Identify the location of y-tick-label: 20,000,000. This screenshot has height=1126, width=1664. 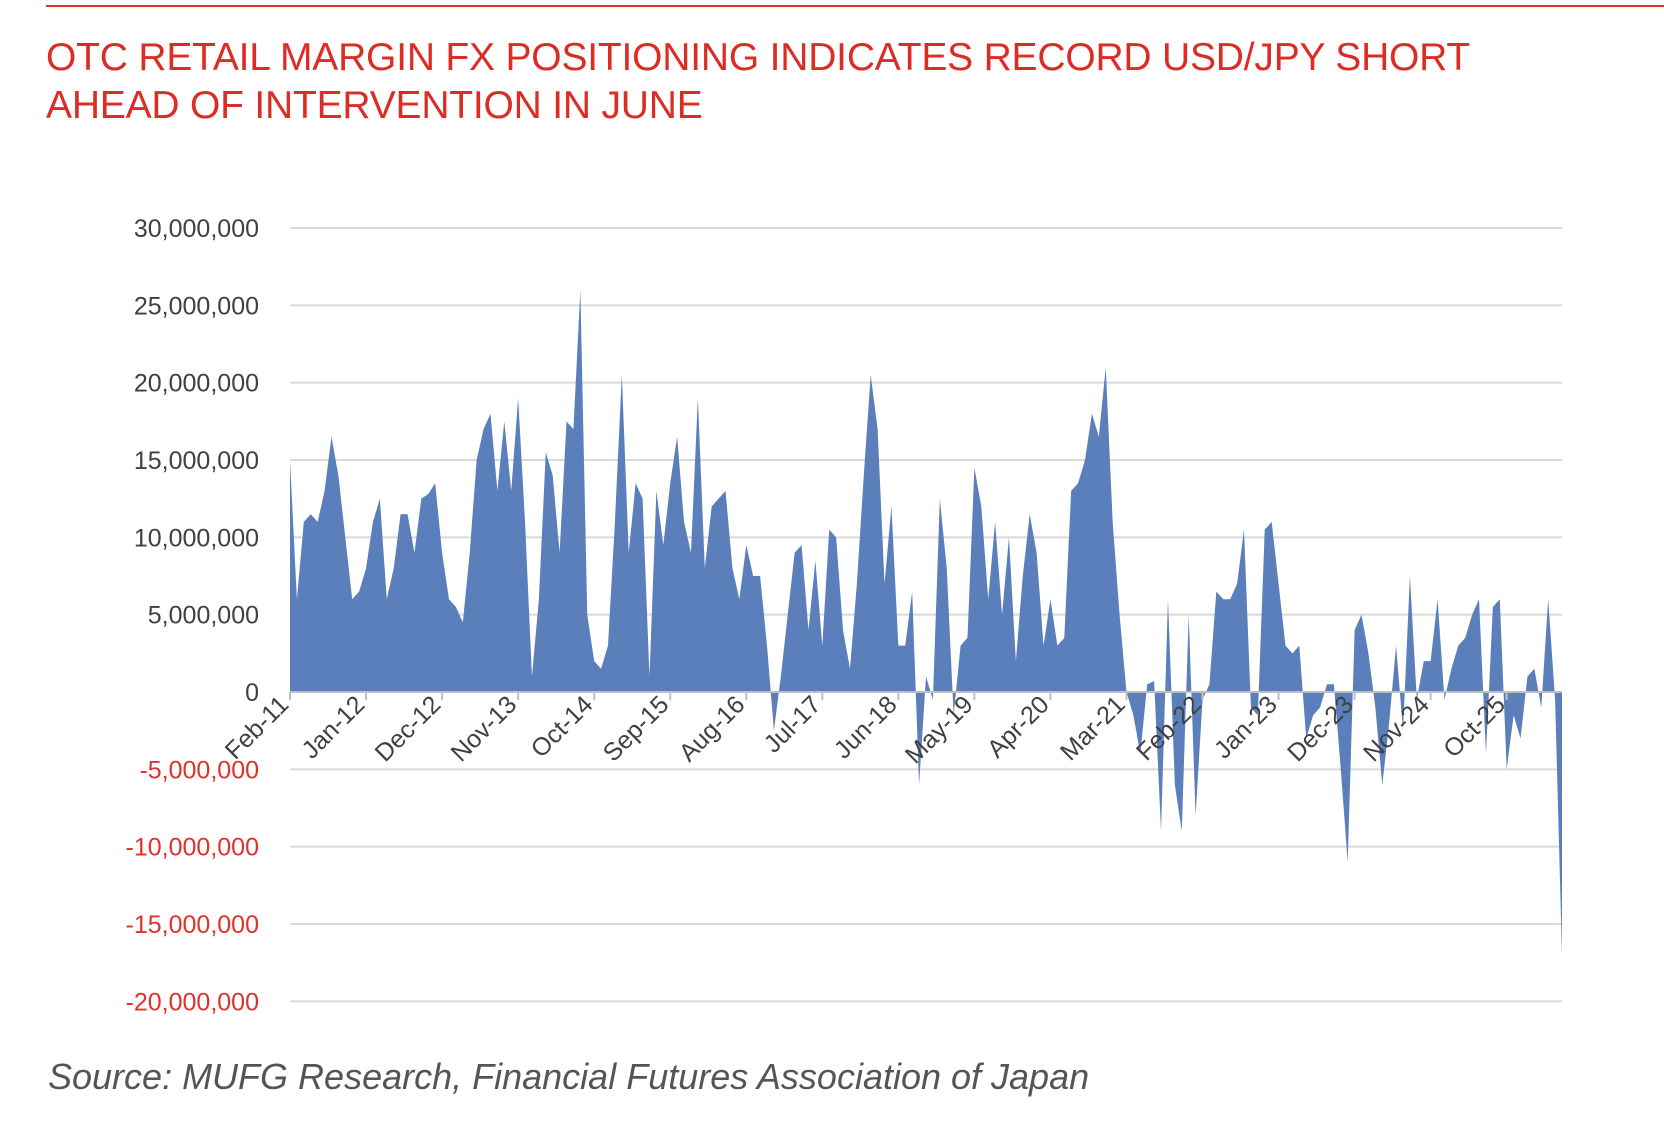
(196, 384).